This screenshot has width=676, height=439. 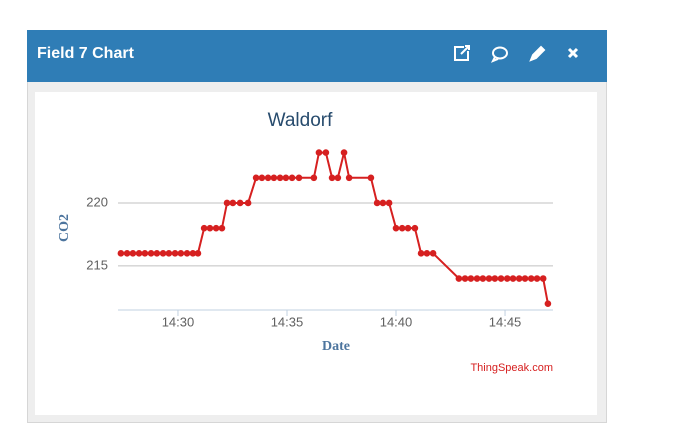 What do you see at coordinates (86, 53) in the screenshot?
I see `widget-title: Field 7 Chart` at bounding box center [86, 53].